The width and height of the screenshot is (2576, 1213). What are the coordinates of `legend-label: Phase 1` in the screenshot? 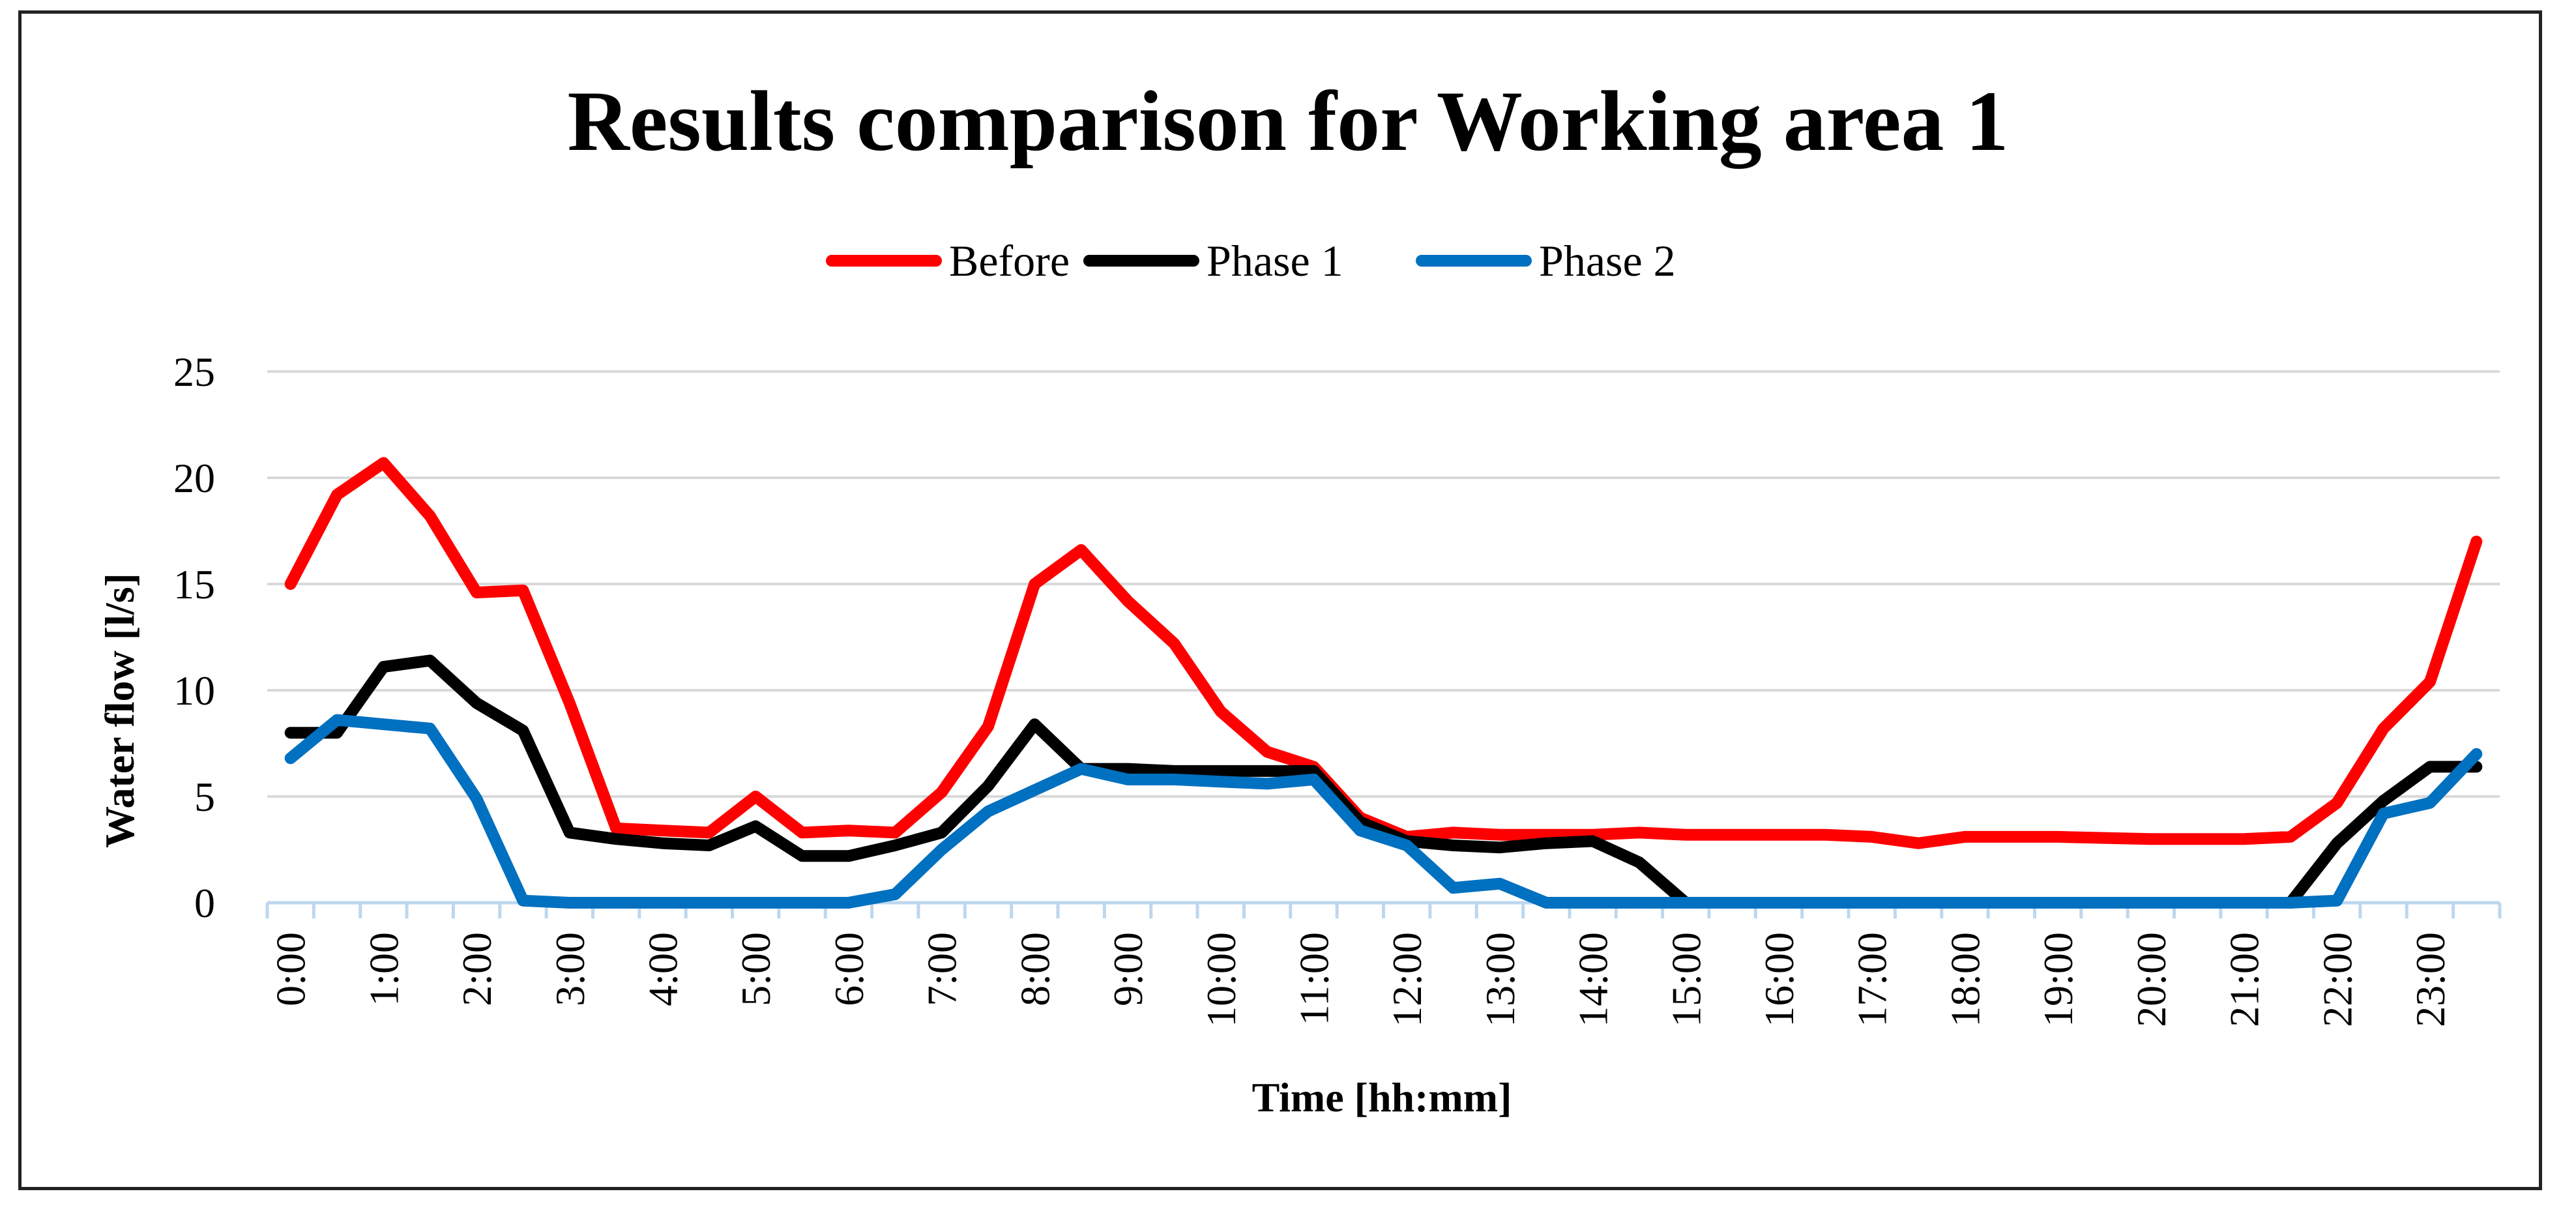 It's located at (1275, 260).